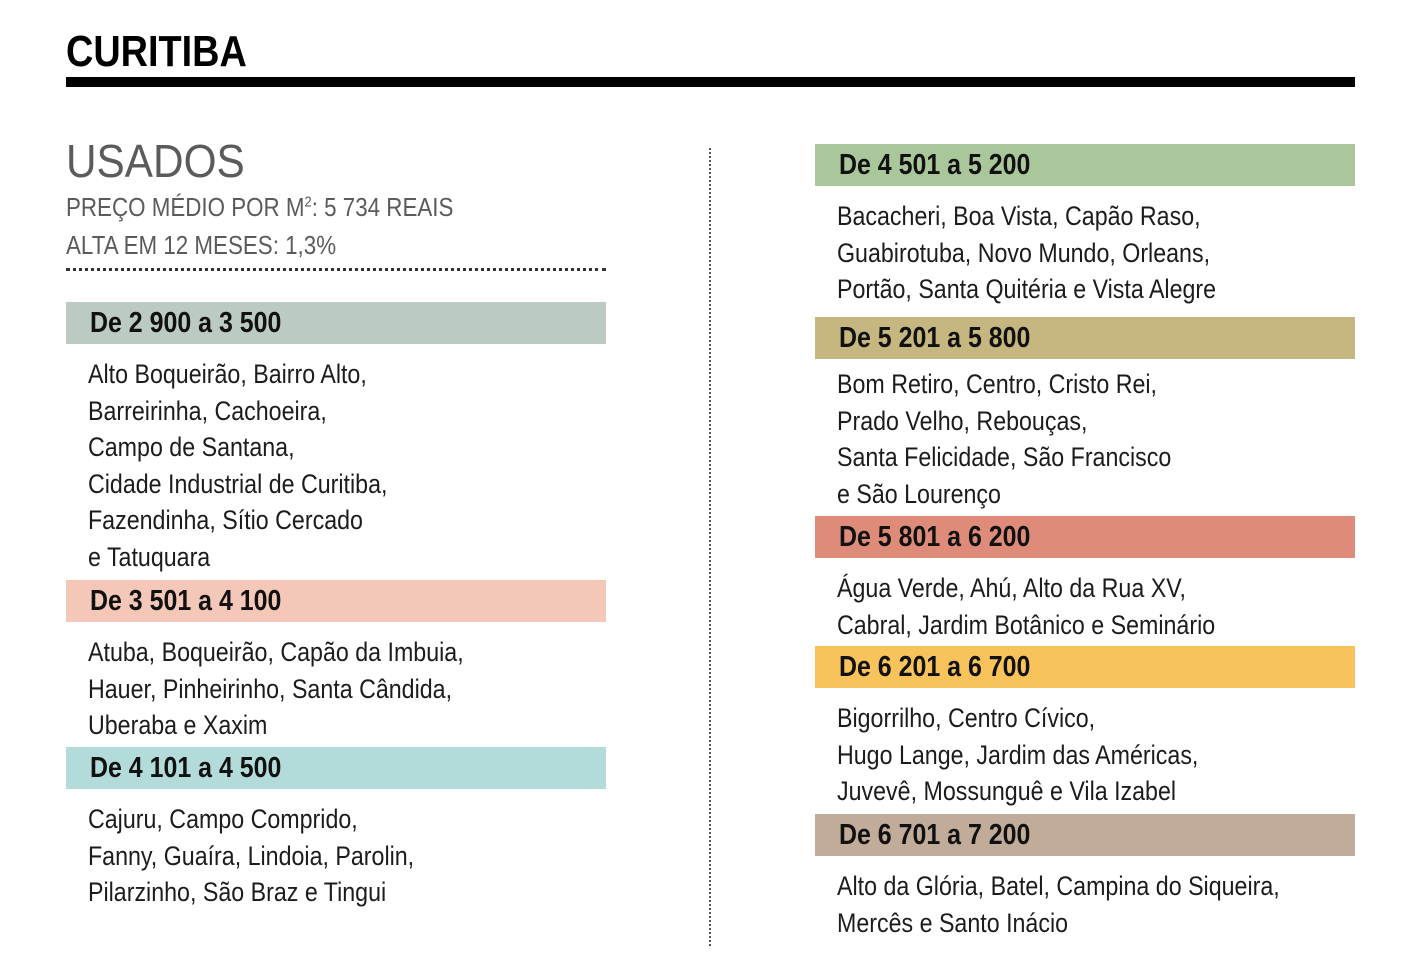 This screenshot has height=976, width=1421. I want to click on list-line: Bom Retiro, Centro, Cristo Rei,, so click(997, 384).